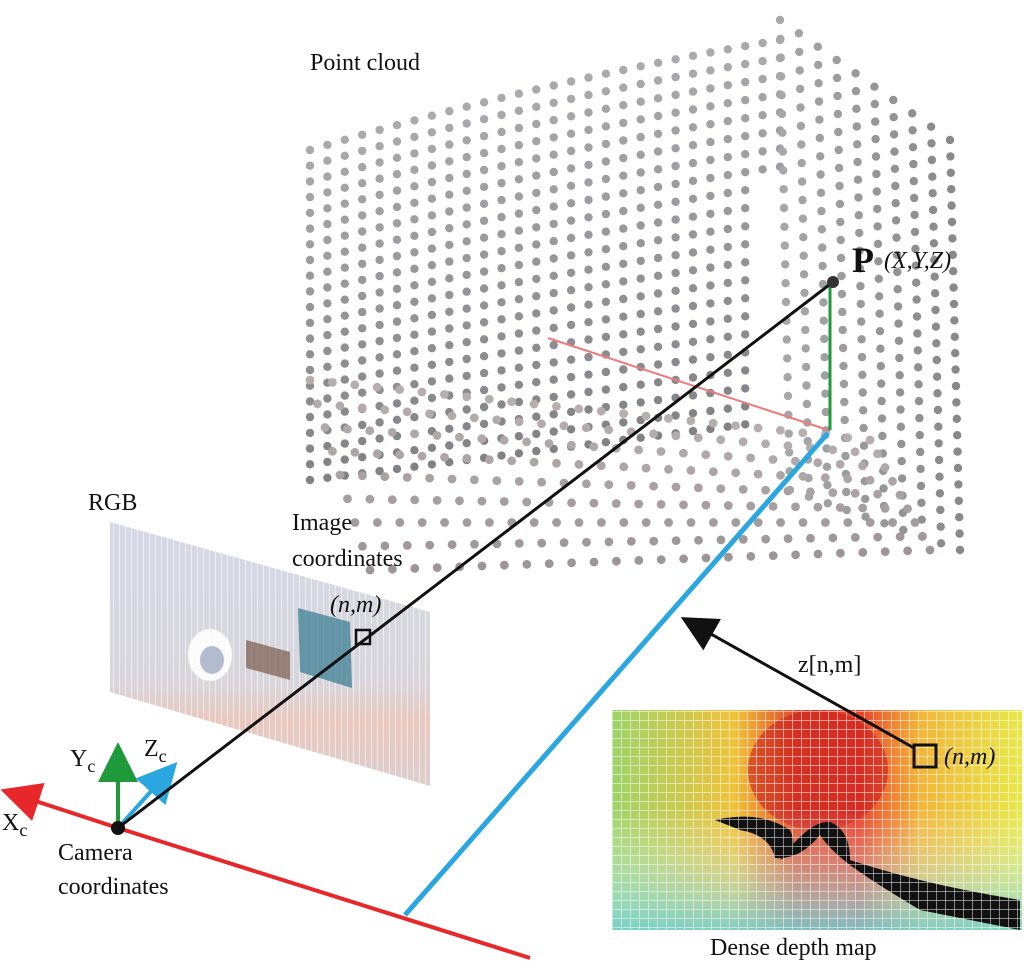 The image size is (1024, 965). Describe the element at coordinates (793, 947) in the screenshot. I see `dense-depth-map-label: Dense depth map` at that location.